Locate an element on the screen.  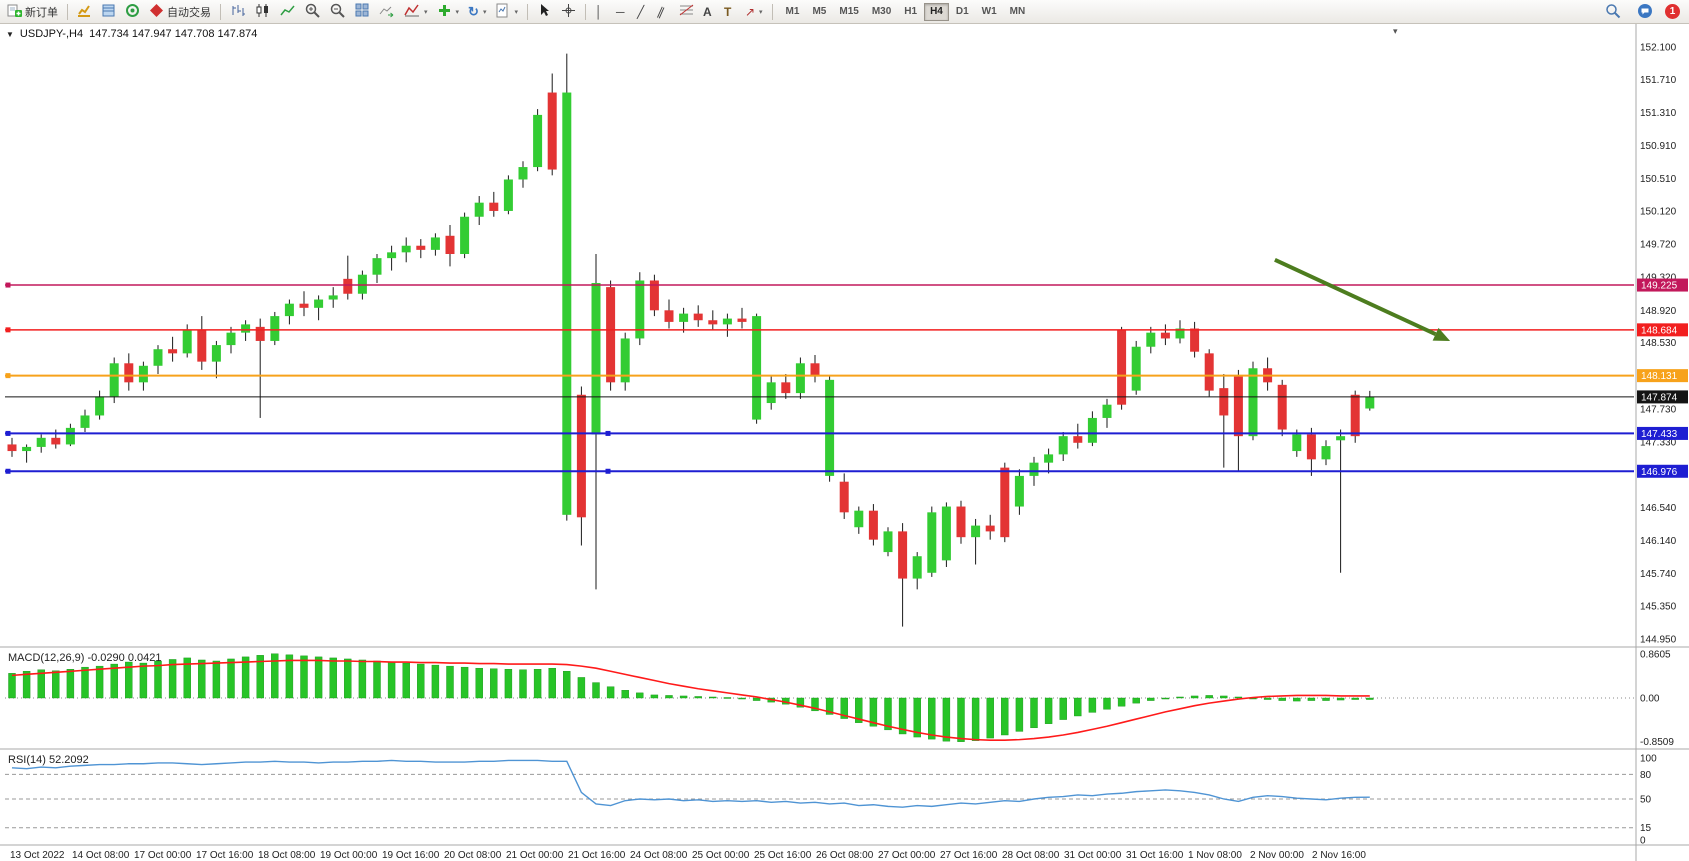
timeframe-mn-button: MN is located at coordinates (1018, 12).